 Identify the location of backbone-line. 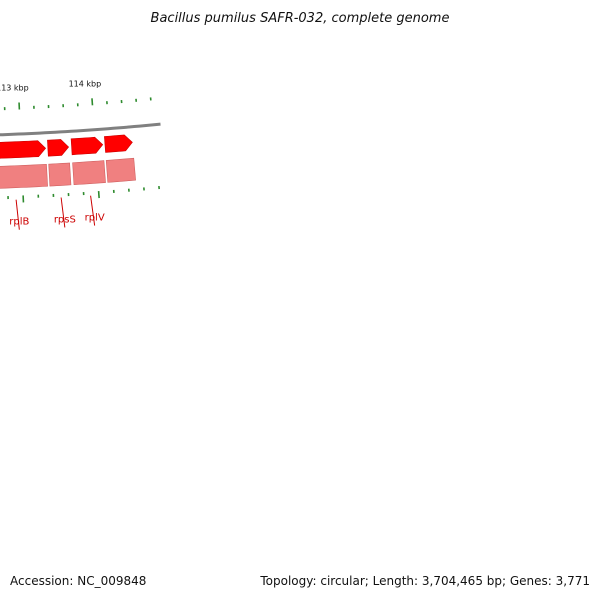
(80, 129).